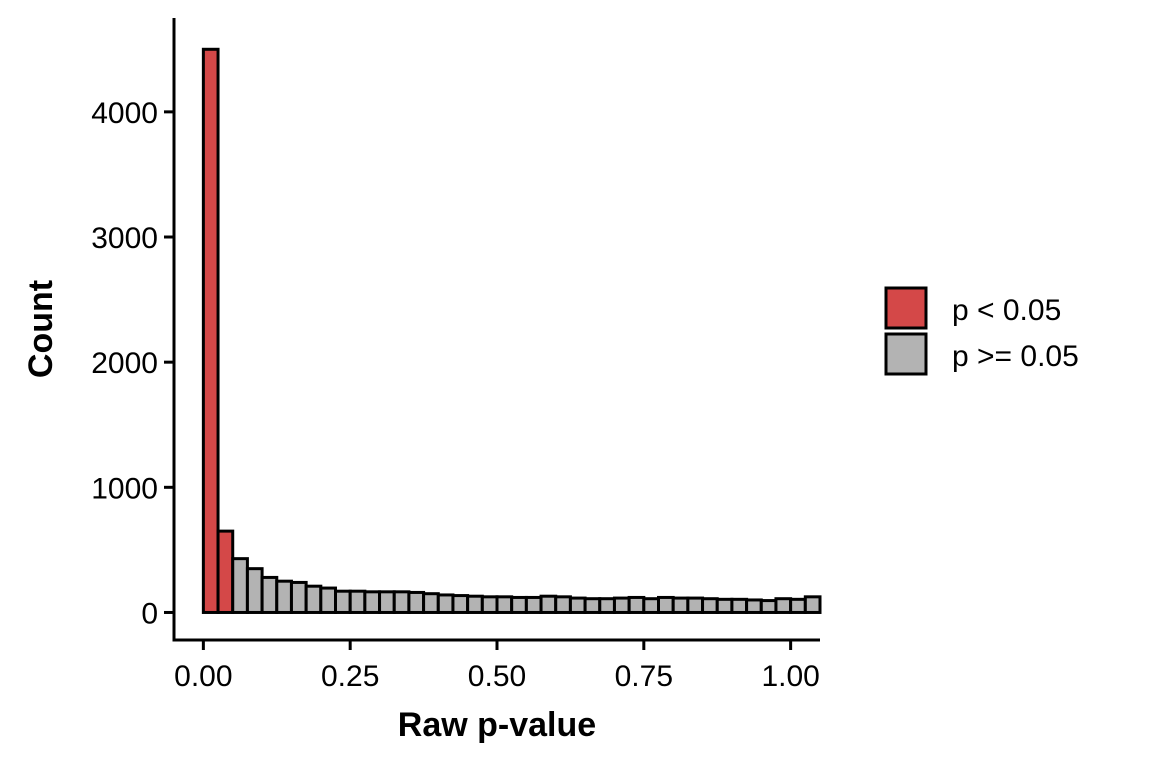 The height and width of the screenshot is (768, 1152). What do you see at coordinates (124, 238) in the screenshot?
I see `y-tick-label: 3000` at bounding box center [124, 238].